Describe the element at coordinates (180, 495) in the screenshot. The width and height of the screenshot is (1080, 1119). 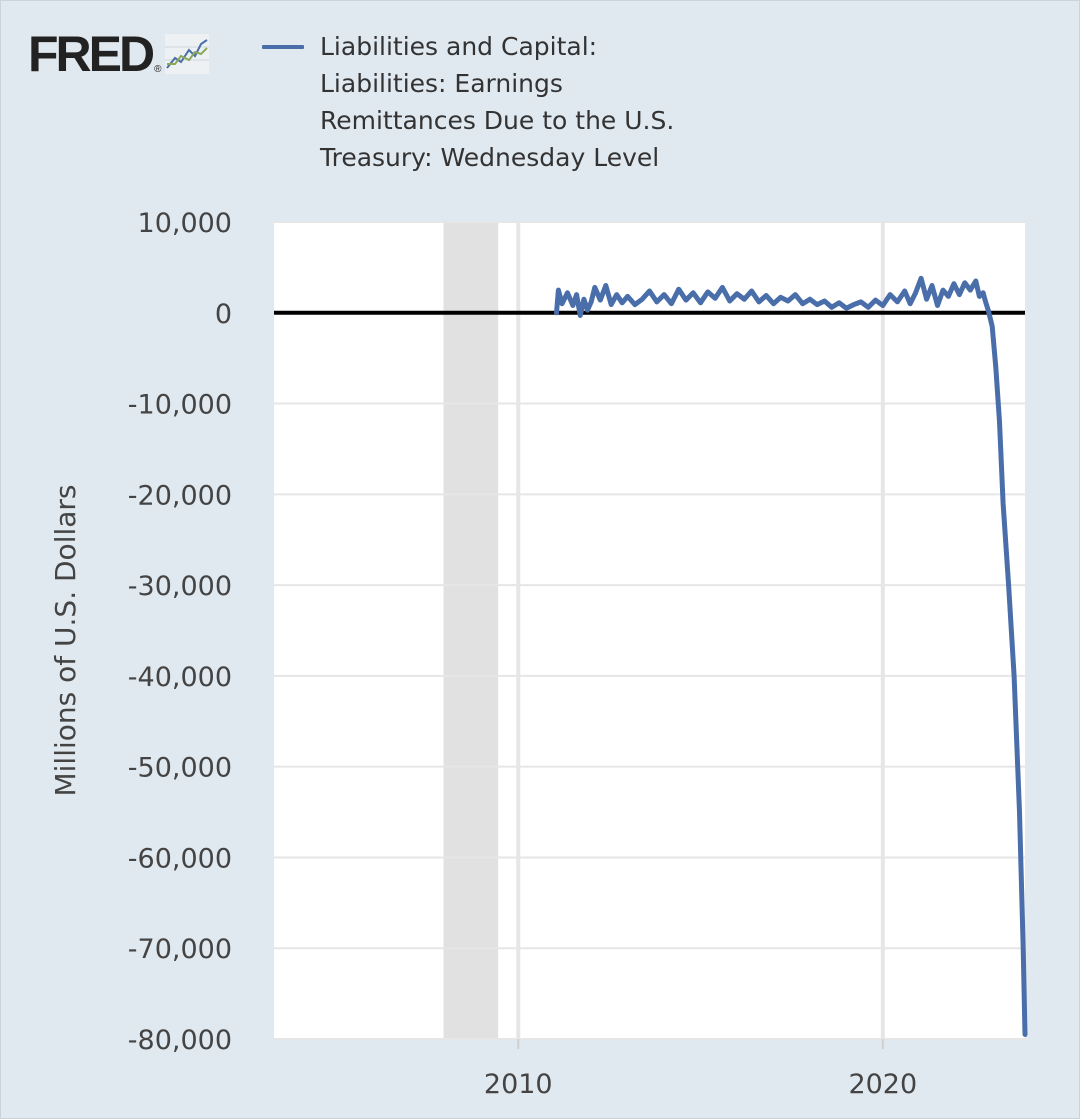
I see `y-tick-label: -20,000` at that location.